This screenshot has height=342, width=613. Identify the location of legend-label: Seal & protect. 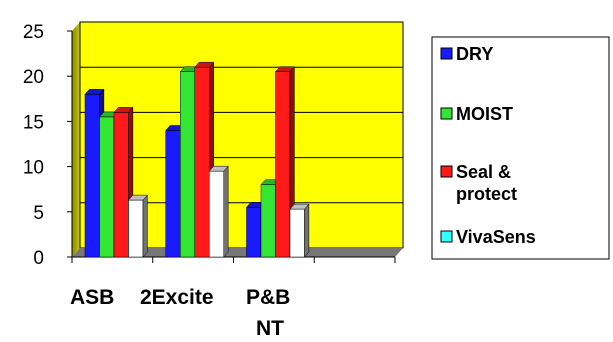
(486, 183).